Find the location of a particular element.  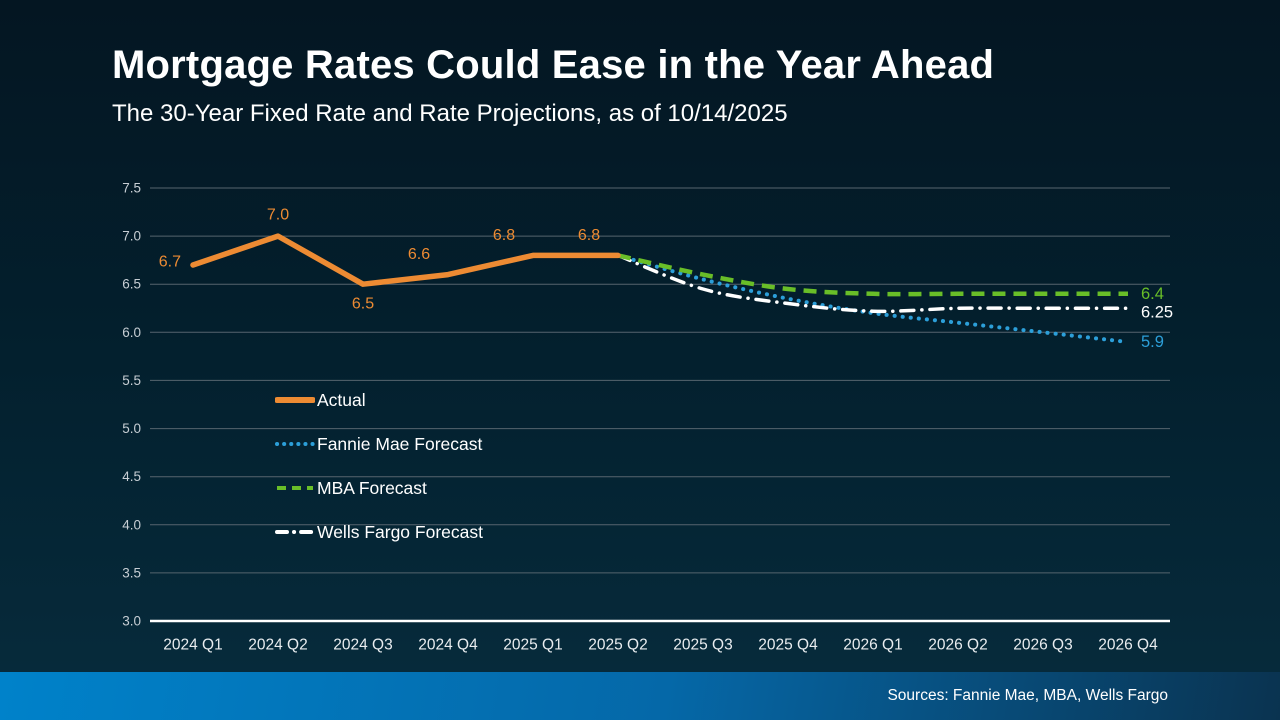

series-end-label-fannie-mae-forecast: 5.9 is located at coordinates (1152, 342).